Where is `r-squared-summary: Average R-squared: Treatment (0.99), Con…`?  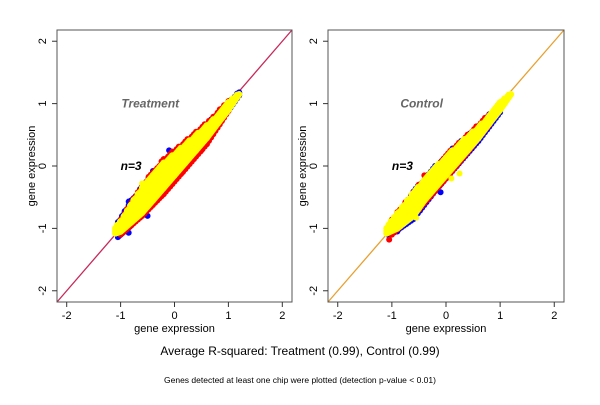 r-squared-summary: Average R-squared: Treatment (0.99), Con… is located at coordinates (299, 351).